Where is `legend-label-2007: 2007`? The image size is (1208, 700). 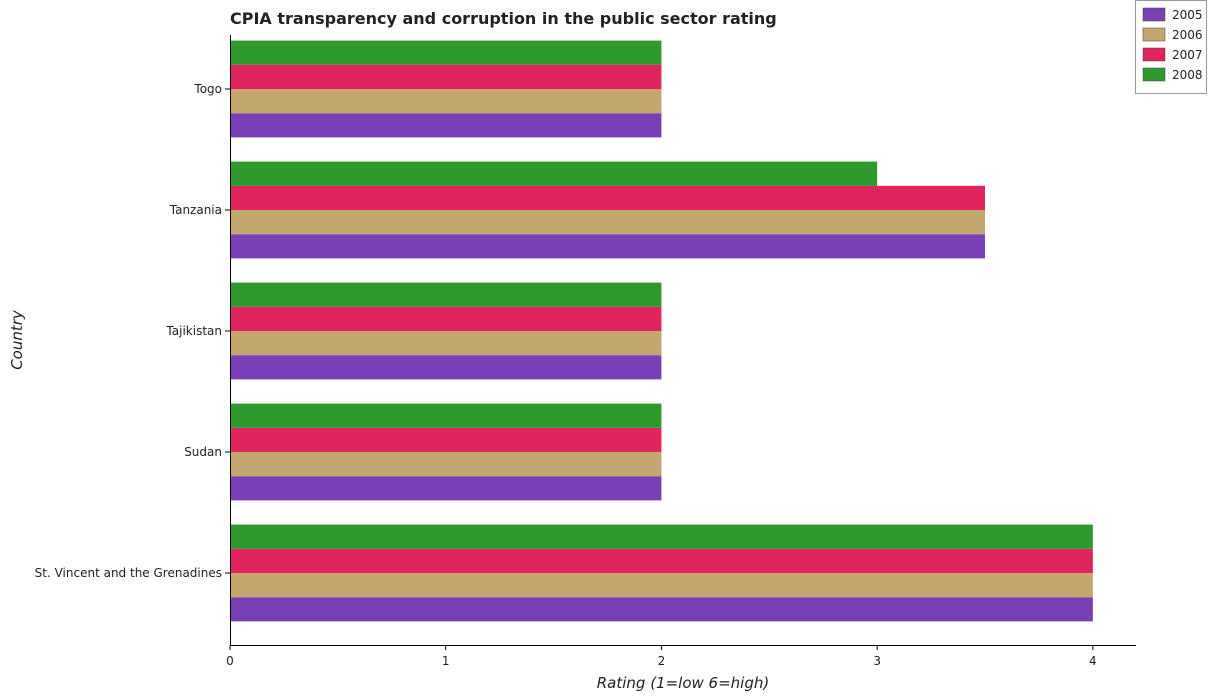 legend-label-2007: 2007 is located at coordinates (1187, 55).